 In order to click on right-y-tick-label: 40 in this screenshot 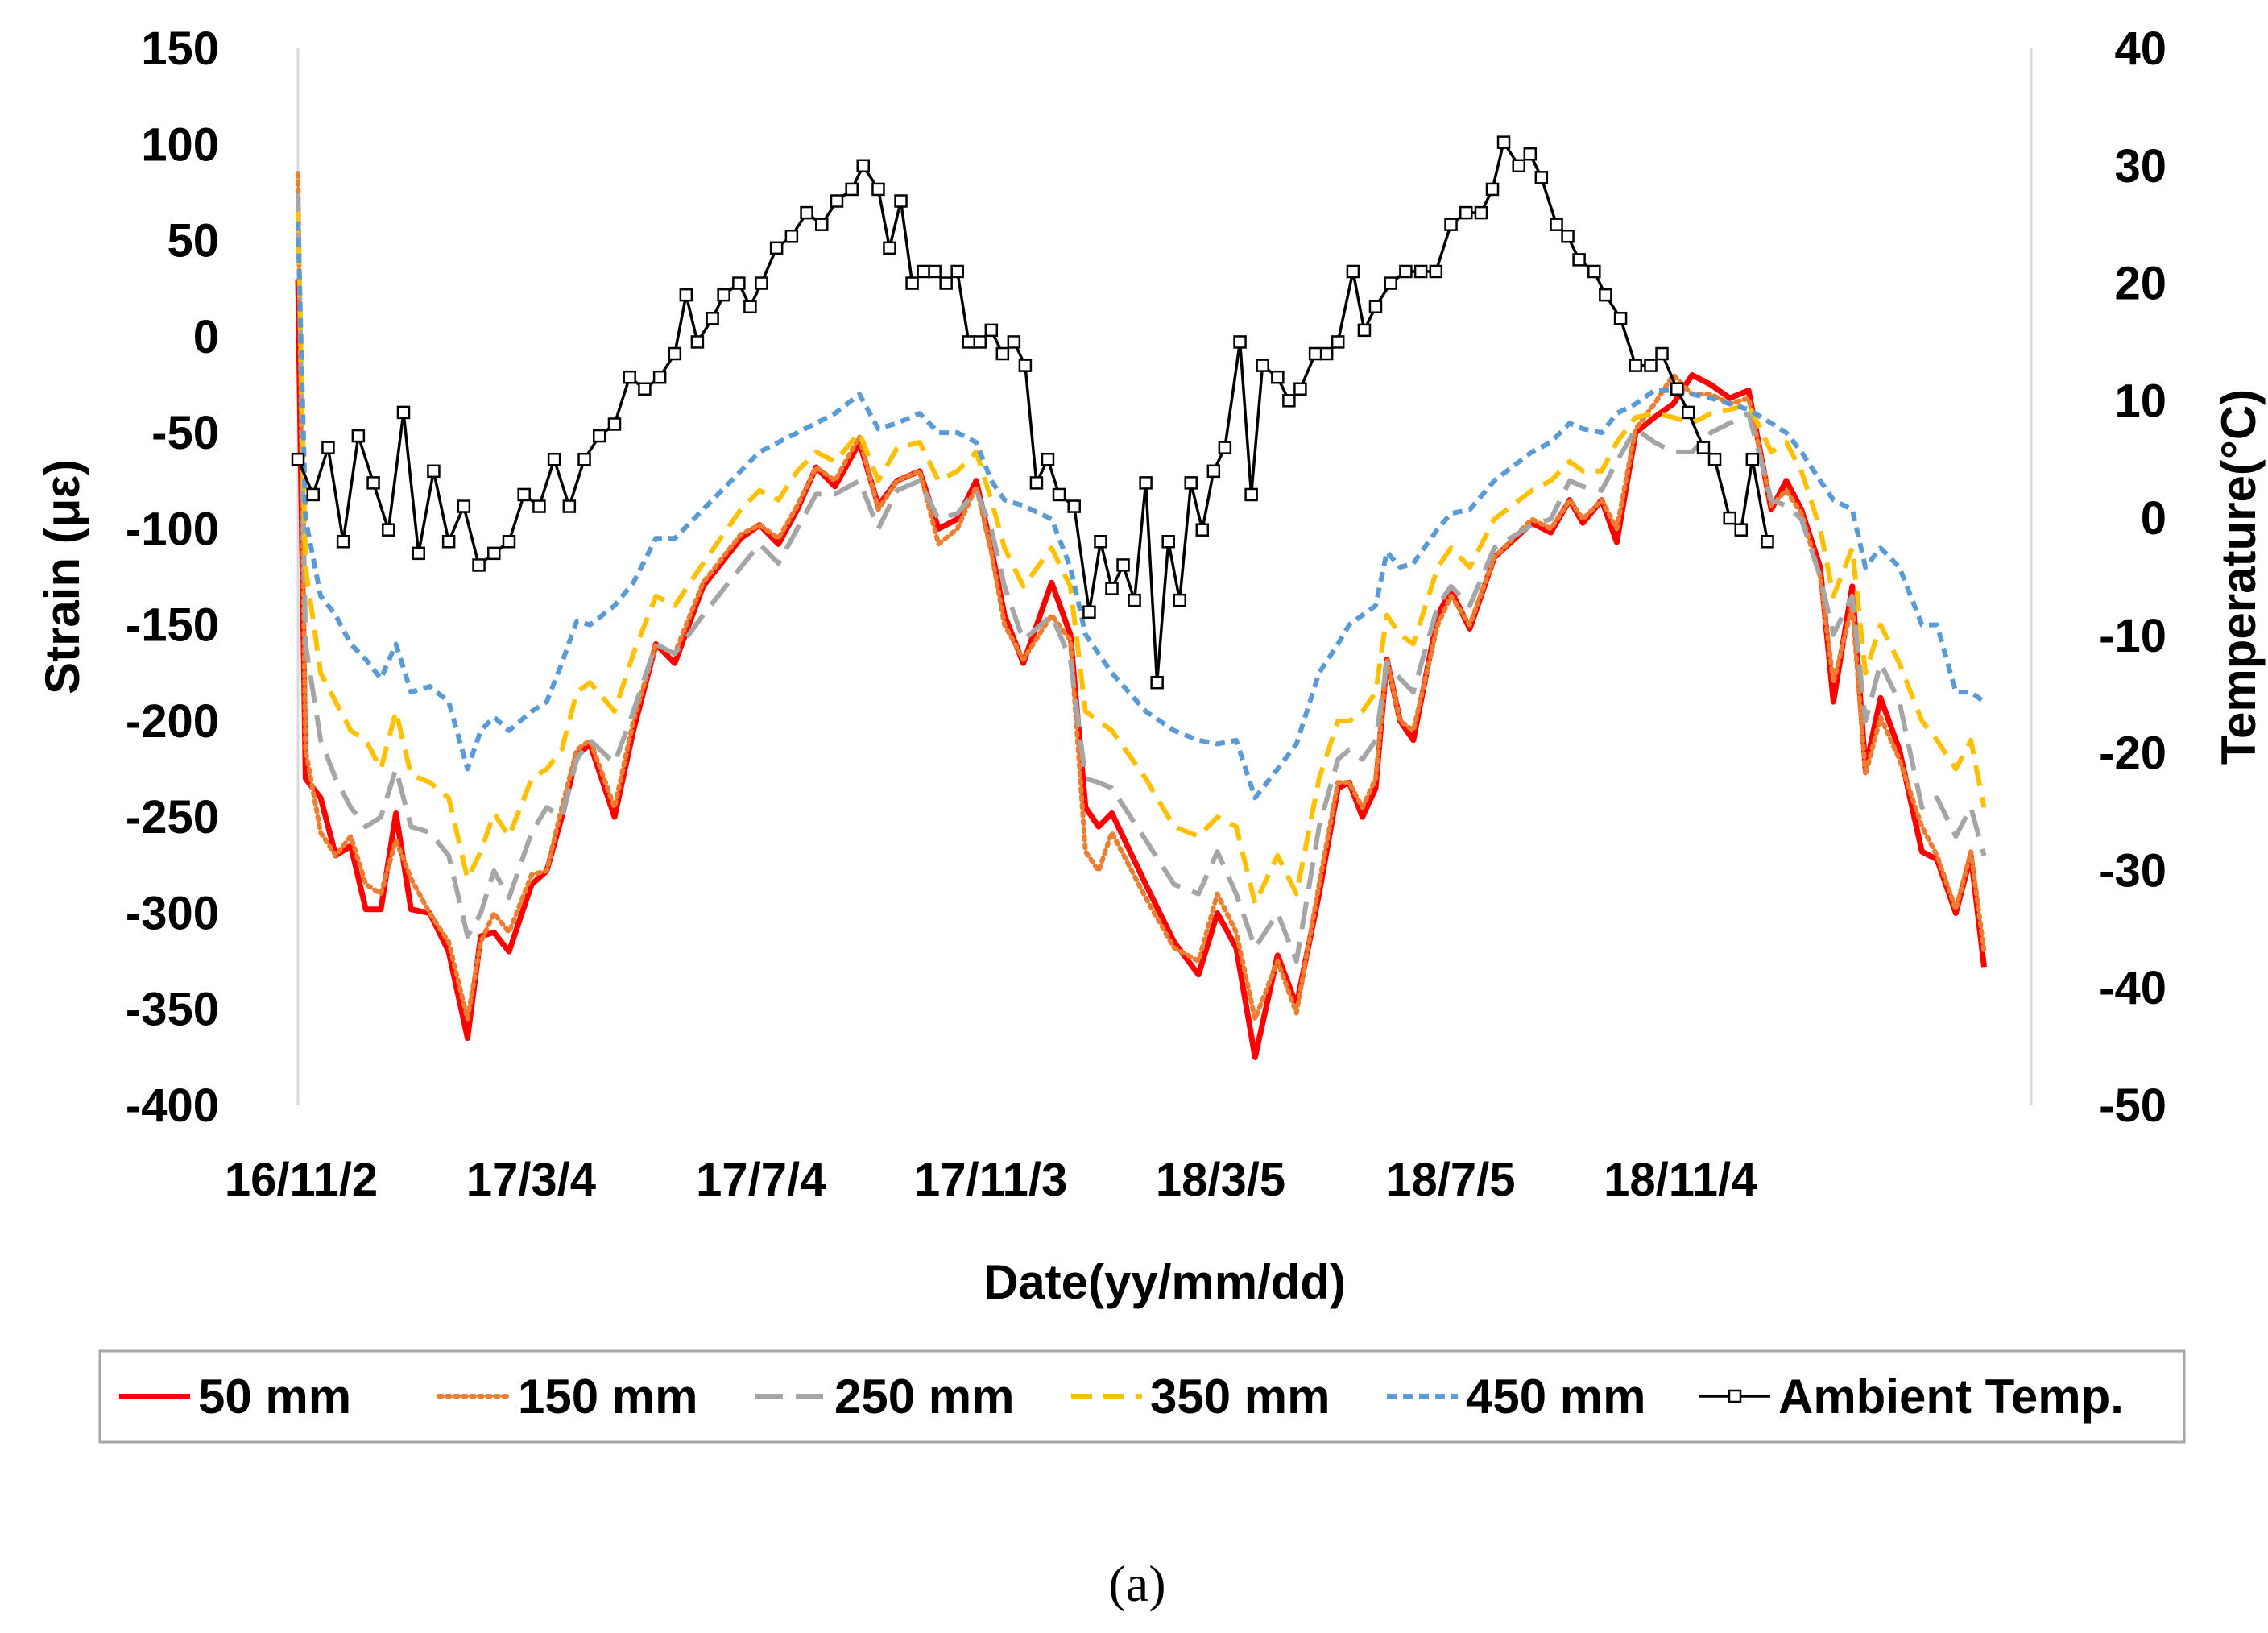, I will do `click(2140, 49)`.